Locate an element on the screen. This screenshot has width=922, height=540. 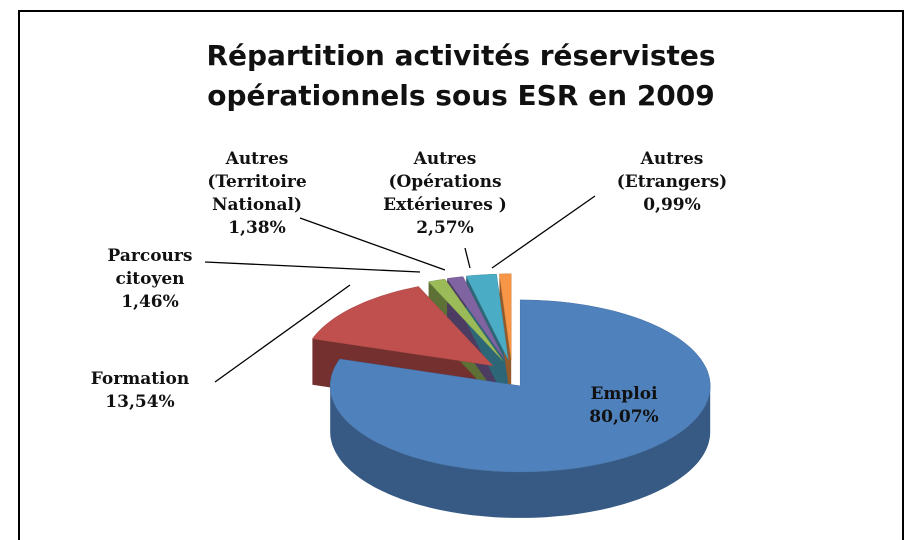
value-label: 0,99% is located at coordinates (672, 205).